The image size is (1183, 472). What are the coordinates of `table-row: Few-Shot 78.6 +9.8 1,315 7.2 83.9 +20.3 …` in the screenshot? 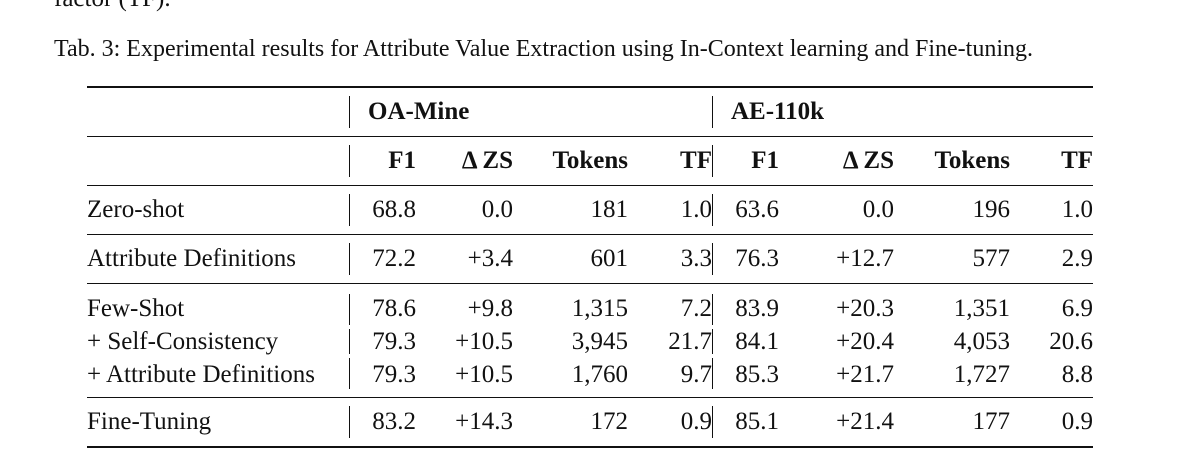 It's located at (590, 305).